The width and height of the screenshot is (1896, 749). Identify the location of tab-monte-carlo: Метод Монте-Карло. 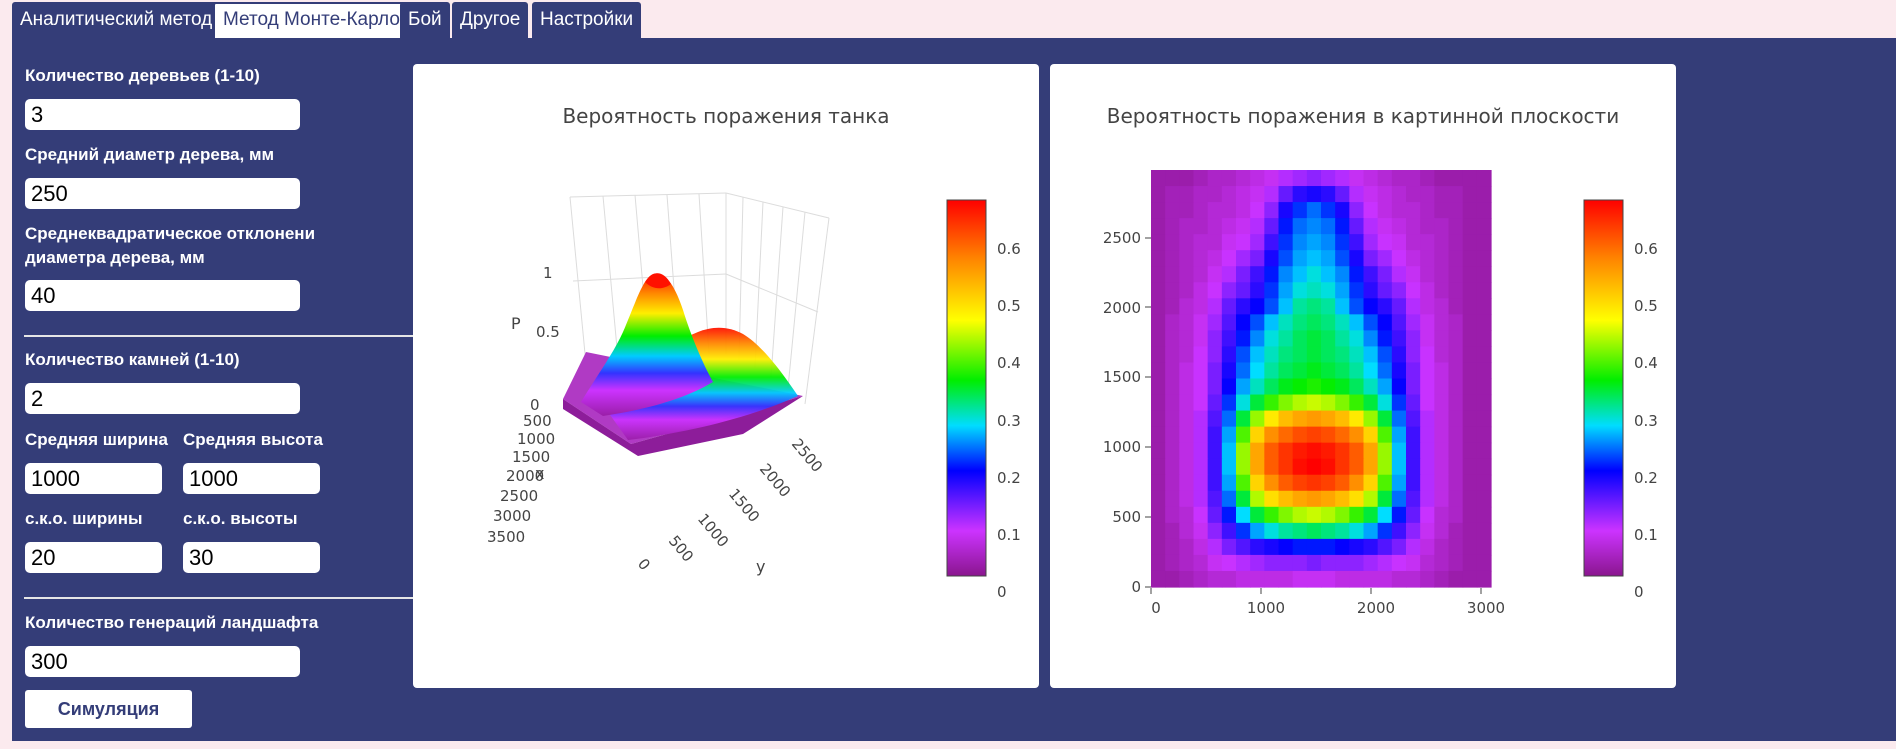
(311, 20).